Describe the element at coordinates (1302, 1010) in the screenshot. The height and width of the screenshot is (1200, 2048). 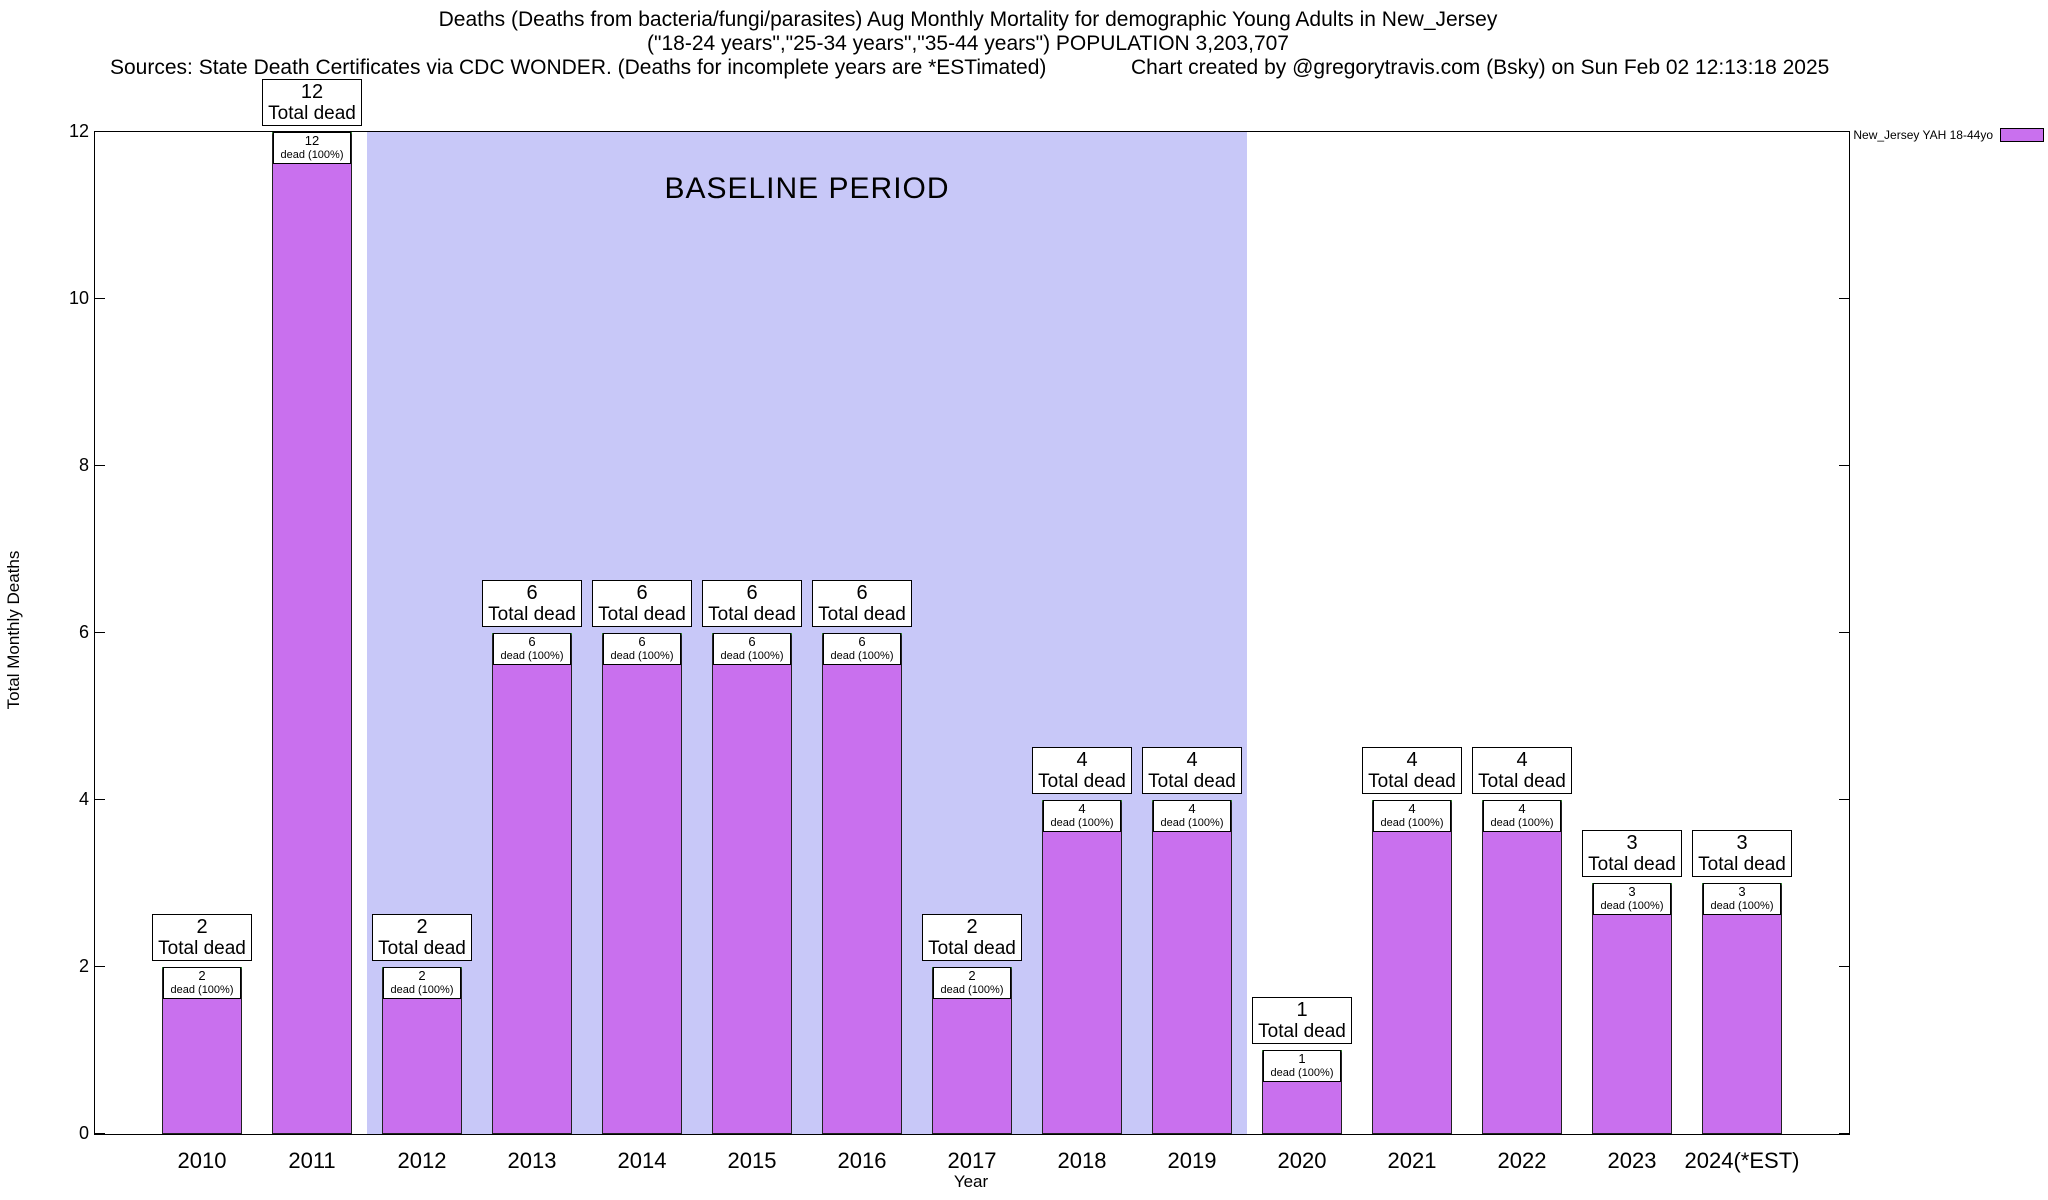
I see `bar-total-value: 1` at that location.